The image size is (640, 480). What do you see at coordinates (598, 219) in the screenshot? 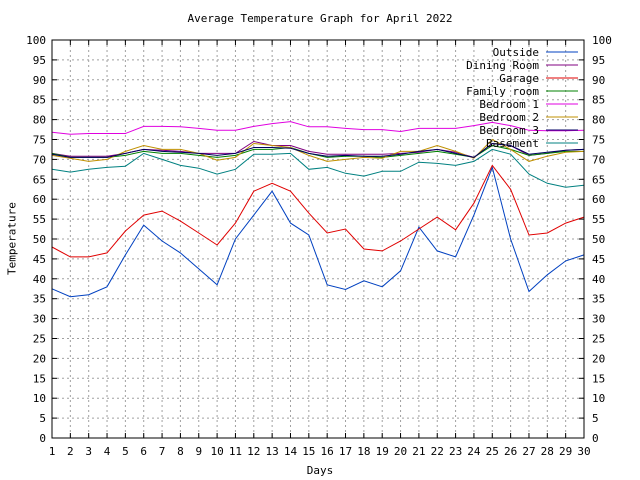
I see `y-tick-label-right: 55` at bounding box center [598, 219].